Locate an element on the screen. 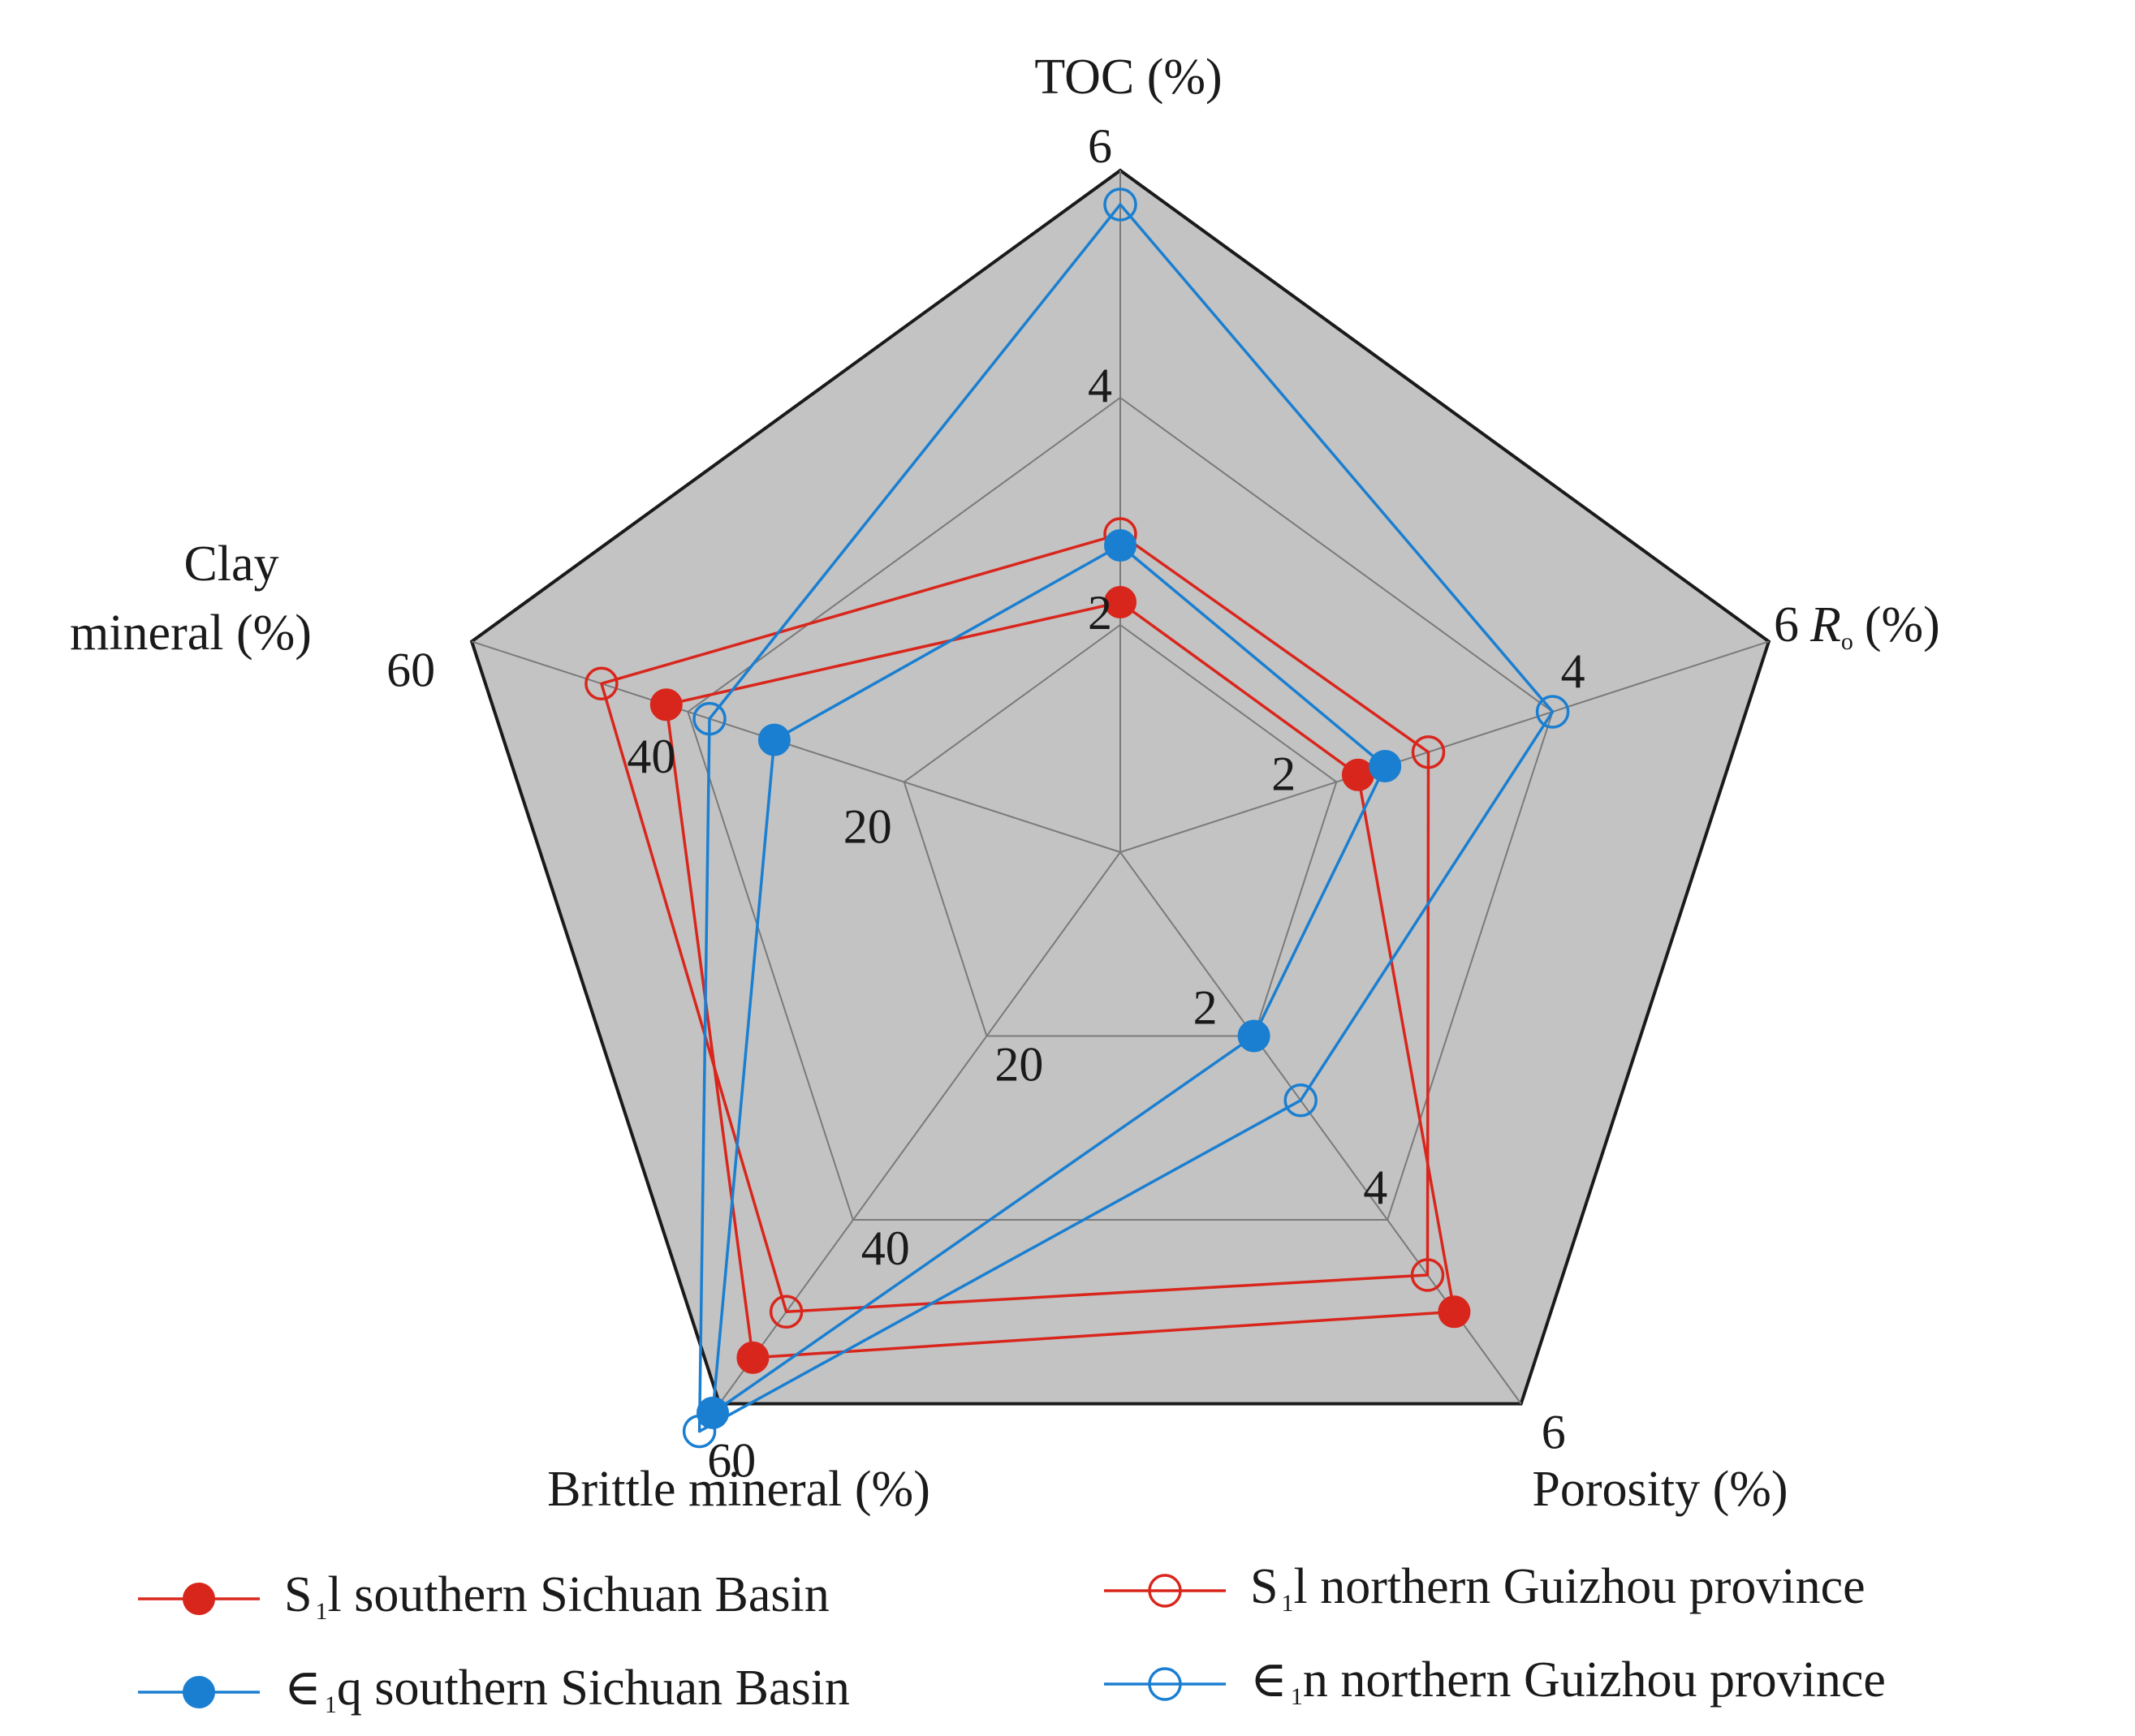  legend-label-2-tail: q southern Sichuan Basin is located at coordinates (593, 1688).